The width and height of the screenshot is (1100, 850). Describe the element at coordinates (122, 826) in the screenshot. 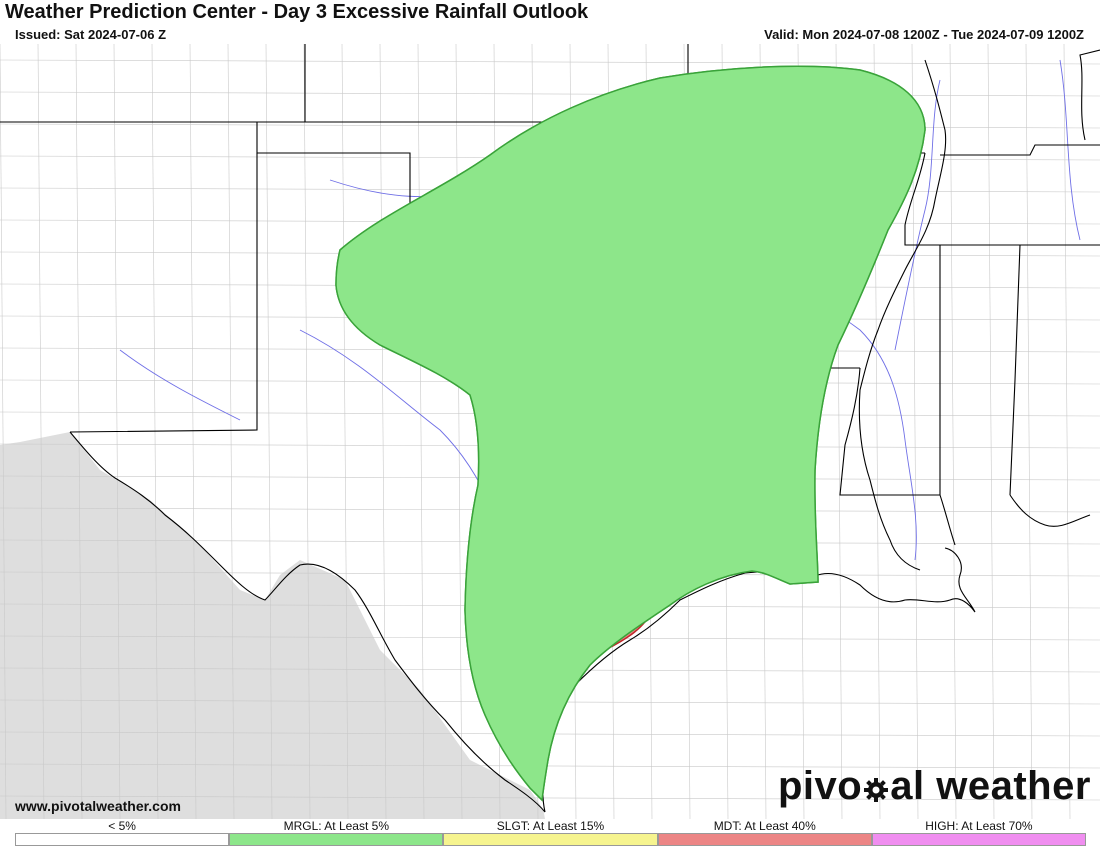

I see `legend-label: < 5%` at that location.